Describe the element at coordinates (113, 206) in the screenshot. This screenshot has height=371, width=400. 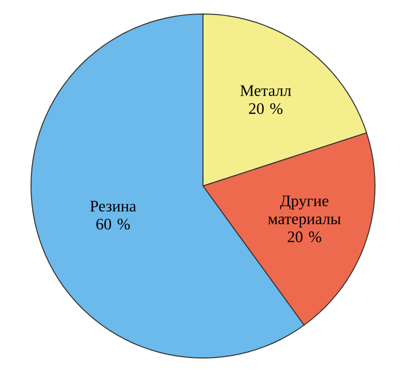
I see `slice-label: Резина` at that location.